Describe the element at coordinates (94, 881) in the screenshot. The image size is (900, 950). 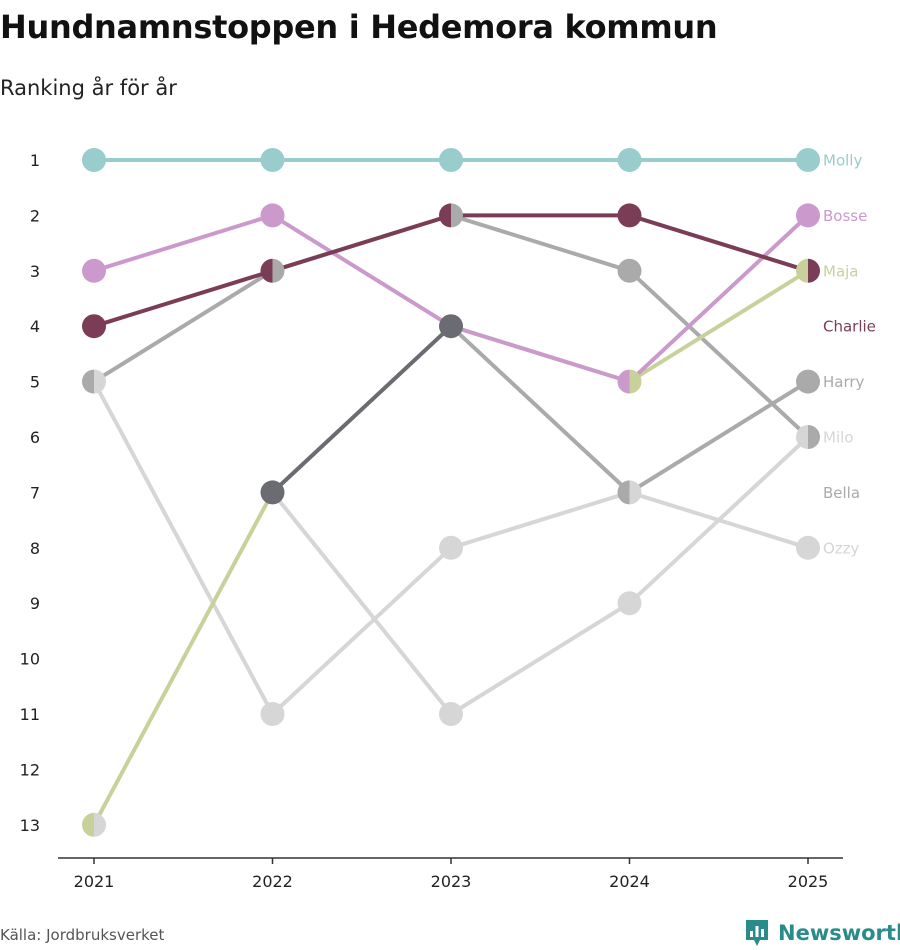
I see `x-tick-label: 2021` at that location.